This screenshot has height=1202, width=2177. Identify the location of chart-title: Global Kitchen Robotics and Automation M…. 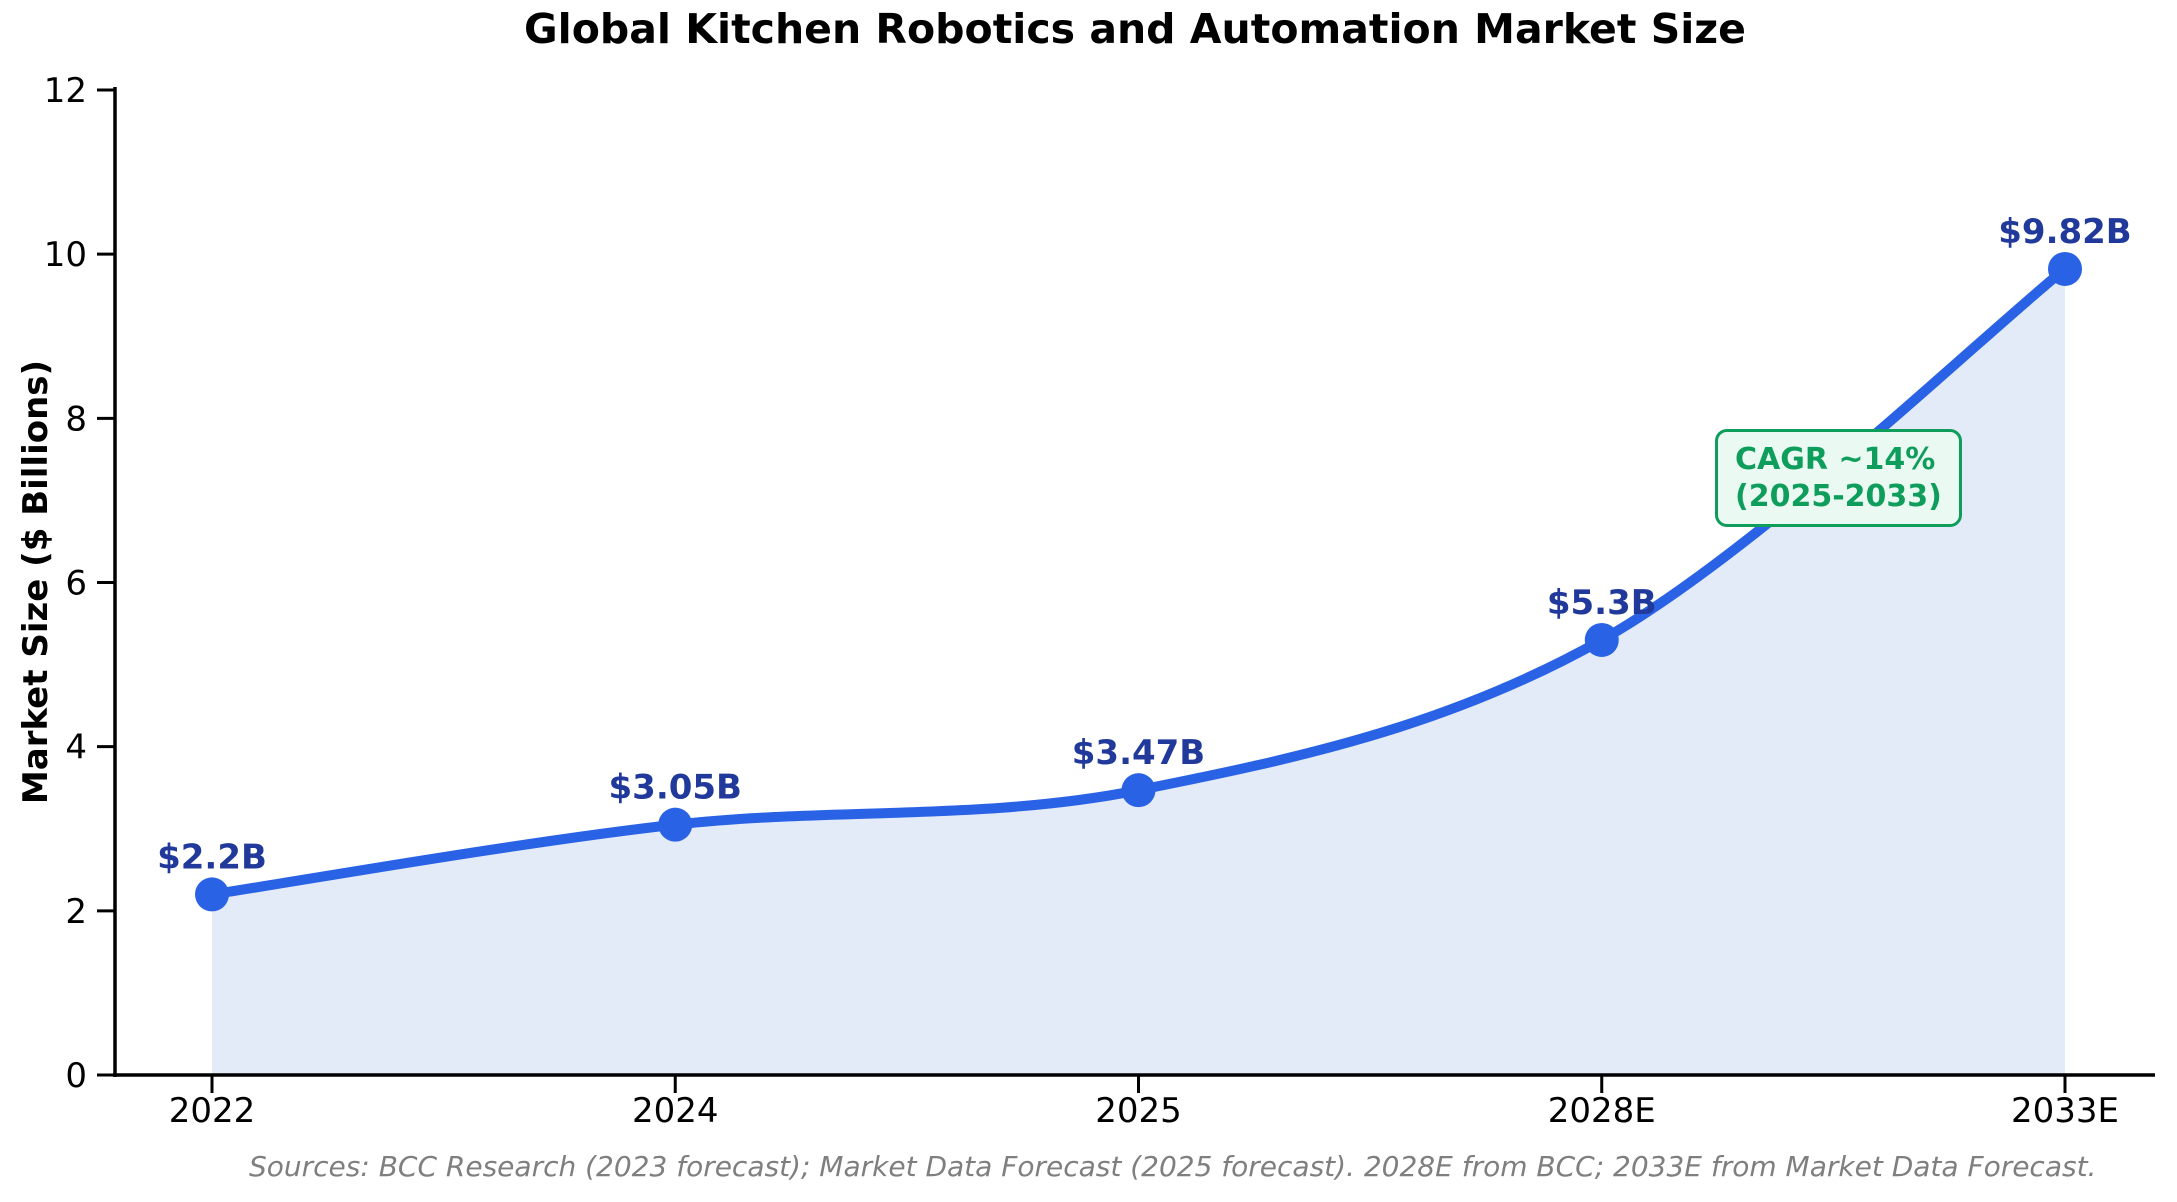
(1135, 29).